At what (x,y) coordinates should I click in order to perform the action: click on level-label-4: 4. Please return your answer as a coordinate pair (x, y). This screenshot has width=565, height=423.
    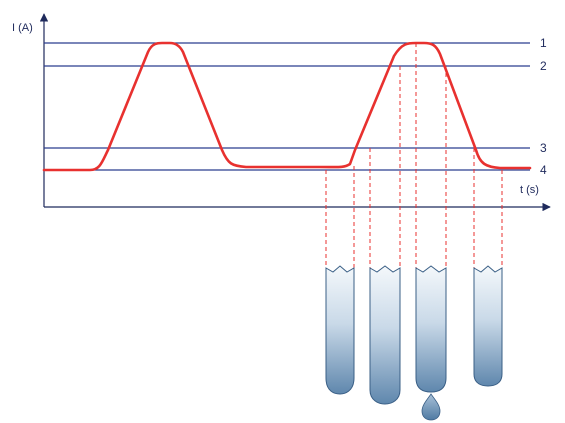
    Looking at the image, I should click on (543, 170).